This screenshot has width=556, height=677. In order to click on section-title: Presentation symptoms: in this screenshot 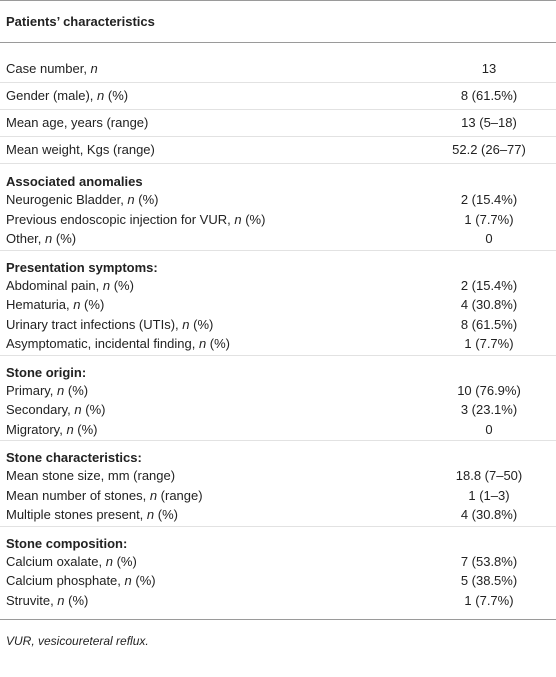, I will do `click(82, 267)`.